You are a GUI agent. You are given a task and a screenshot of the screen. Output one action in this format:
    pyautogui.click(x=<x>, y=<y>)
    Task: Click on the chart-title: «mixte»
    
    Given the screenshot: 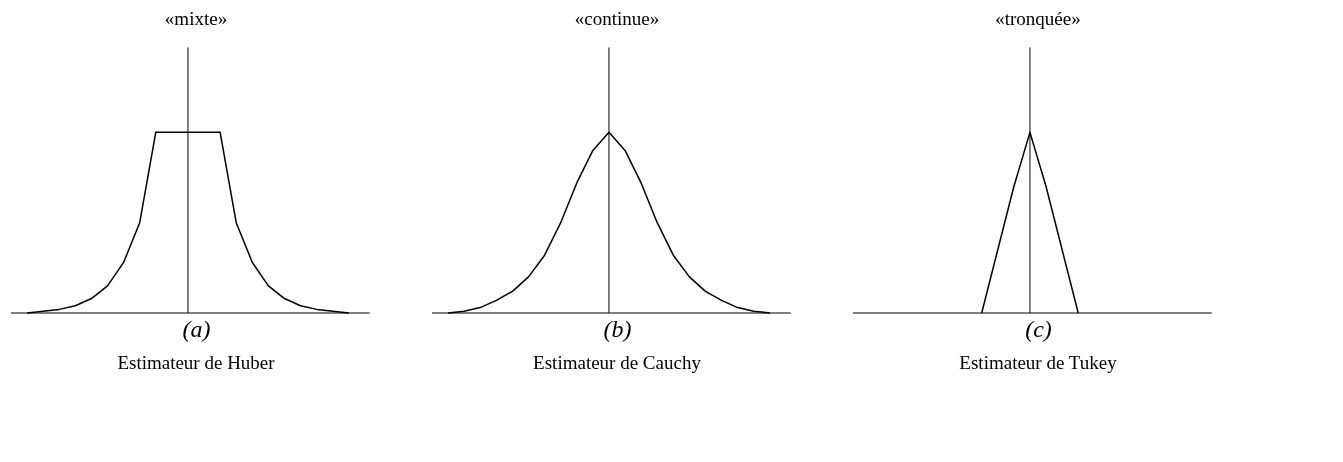 What is the action you would take?
    pyautogui.click(x=196, y=18)
    